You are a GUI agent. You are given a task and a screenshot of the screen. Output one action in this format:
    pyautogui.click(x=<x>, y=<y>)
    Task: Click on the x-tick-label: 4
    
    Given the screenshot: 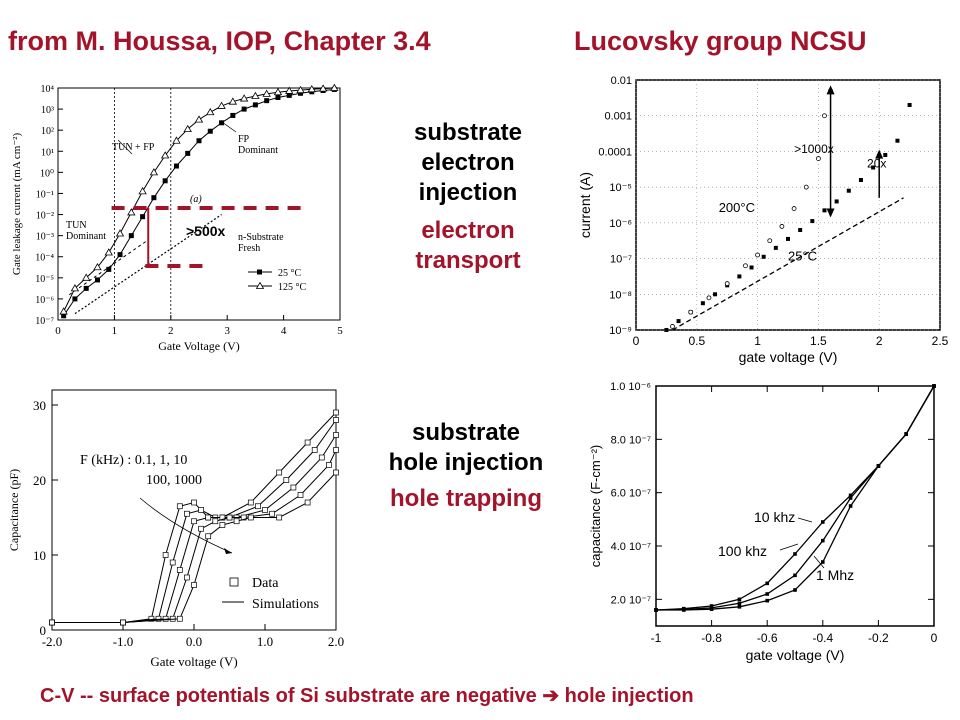 What is the action you would take?
    pyautogui.click(x=284, y=331)
    